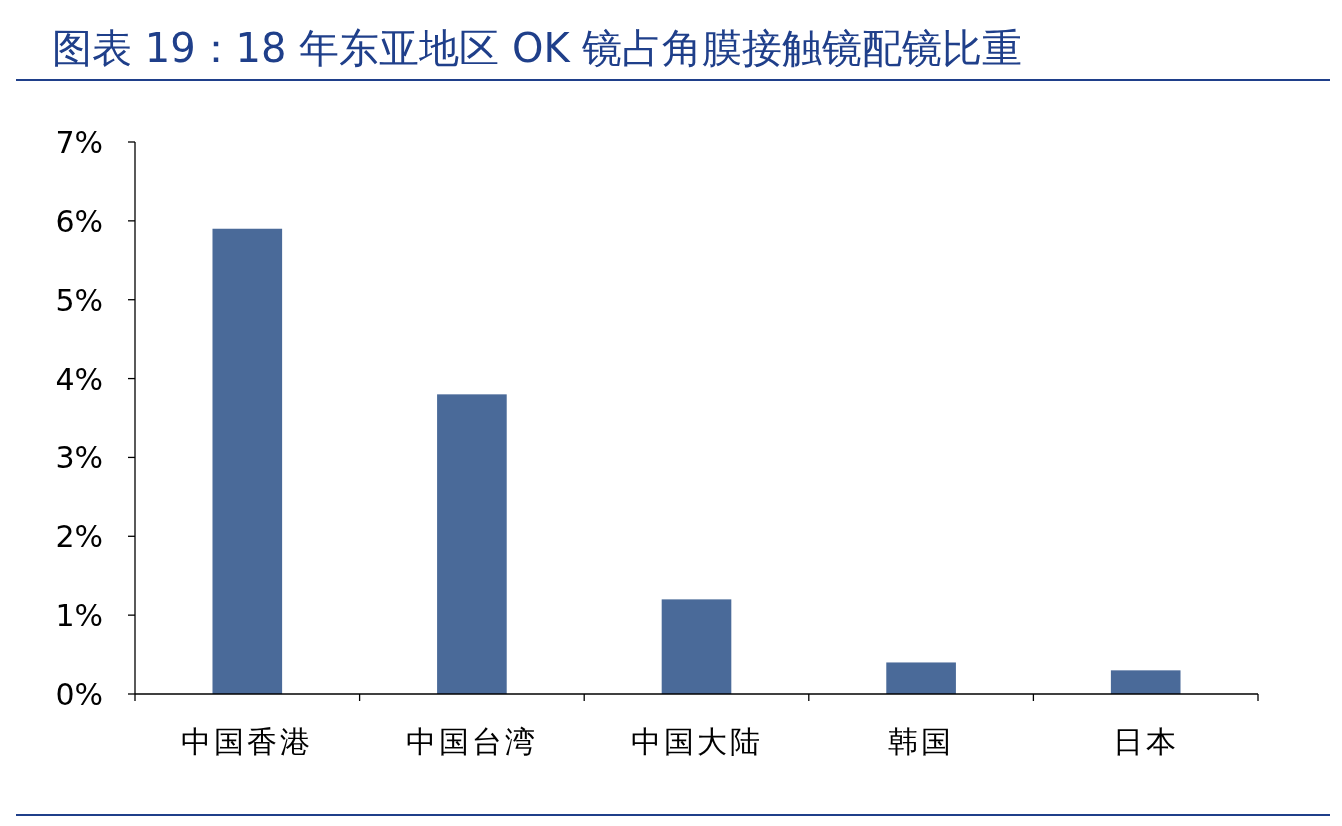 The image size is (1342, 826). Describe the element at coordinates (247, 741) in the screenshot. I see `x-tick-label: 中国香港` at that location.